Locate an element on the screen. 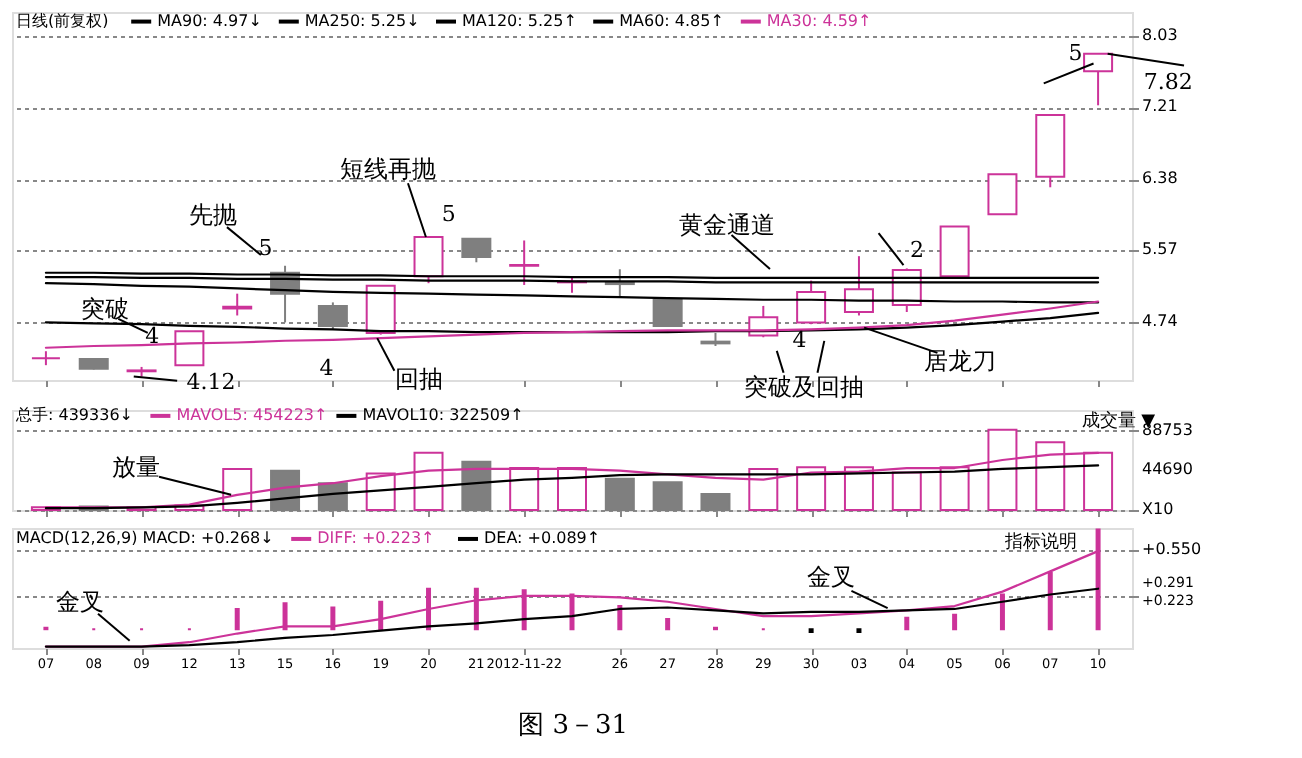 This screenshot has width=1302, height=758. chart-title: MACD(12,26,9) MACD: +0.268↓ is located at coordinates (145, 537).